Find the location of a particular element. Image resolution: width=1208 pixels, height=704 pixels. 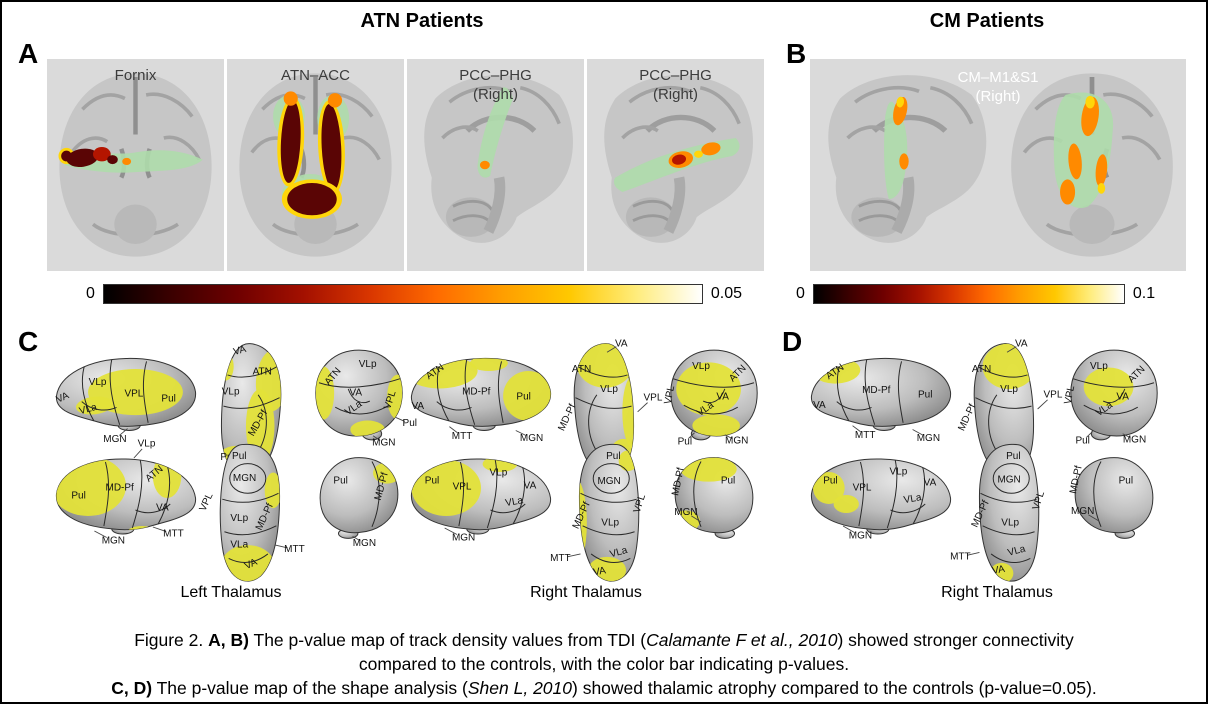

thalamus-view-posterior: Pul MD-Pf MGN is located at coordinates (359, 499).